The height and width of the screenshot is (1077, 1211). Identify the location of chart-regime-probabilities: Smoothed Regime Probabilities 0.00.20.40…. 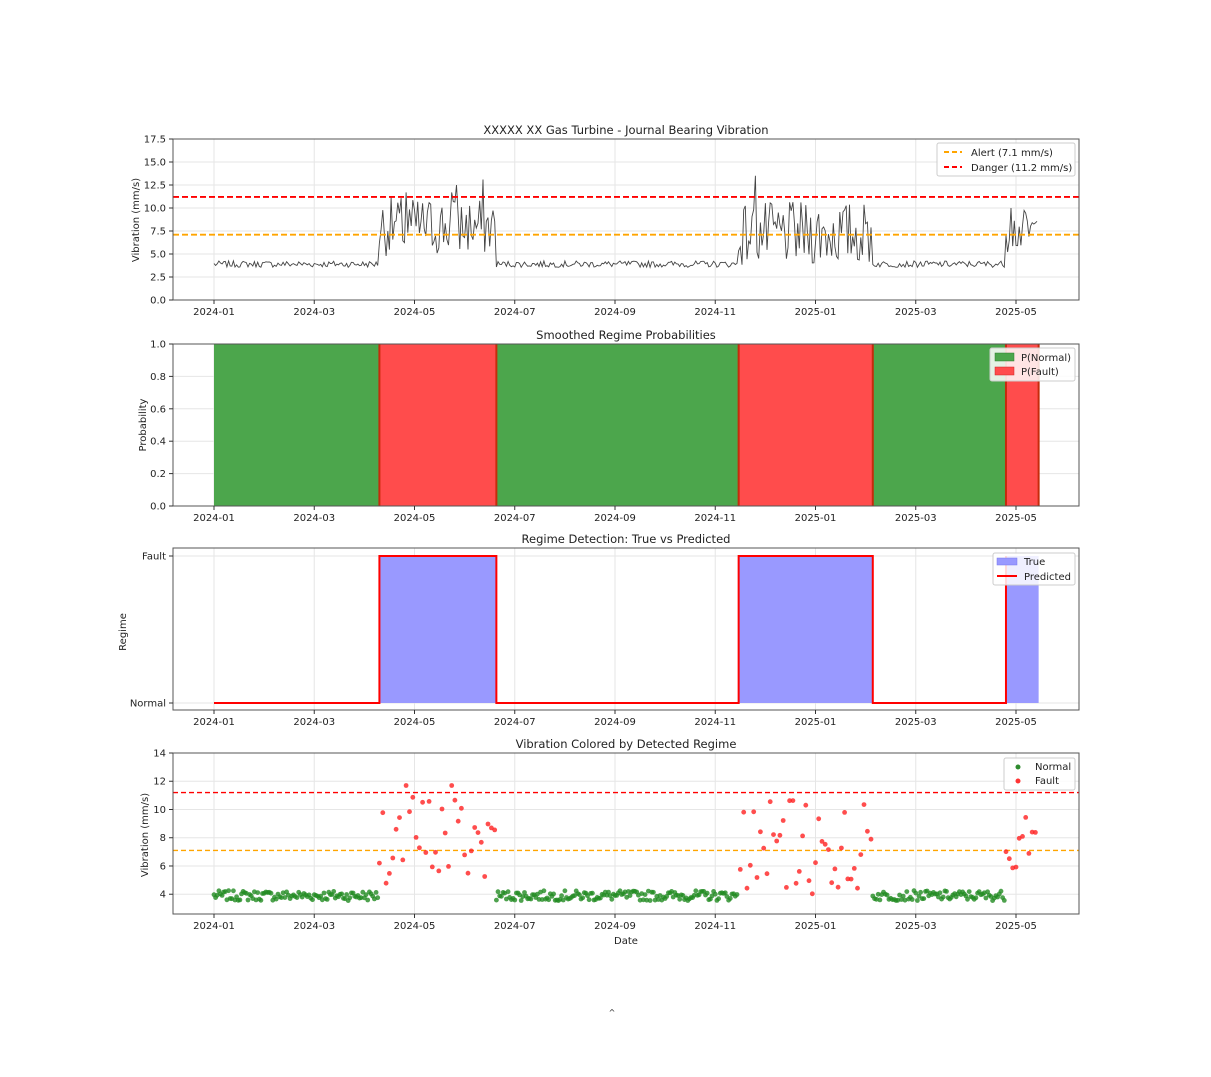
(609, 426).